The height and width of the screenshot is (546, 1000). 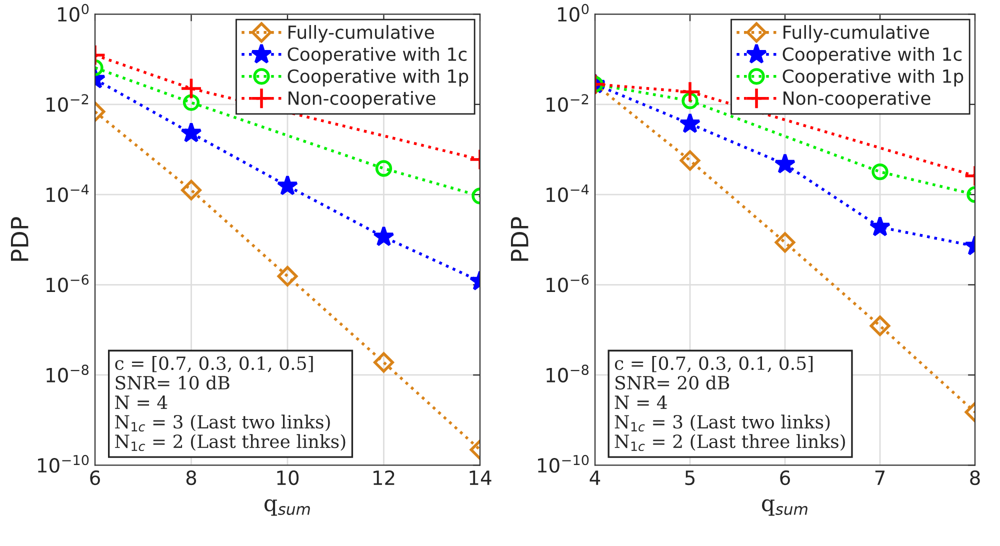 I want to click on x-tick-label: 4, so click(x=595, y=477).